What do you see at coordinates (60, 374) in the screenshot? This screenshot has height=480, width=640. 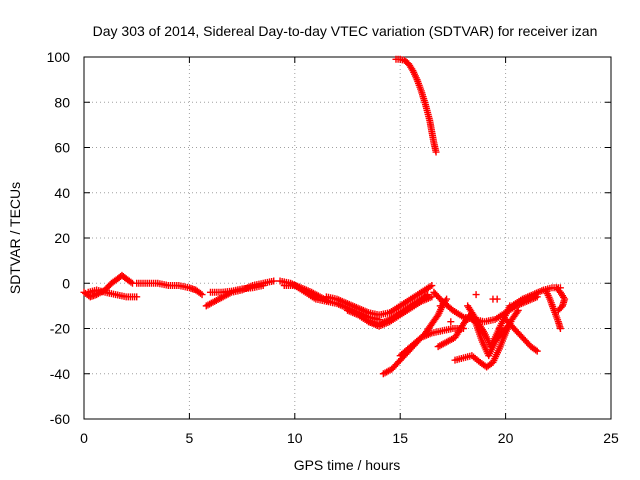 I see `y-tick-label: -40` at bounding box center [60, 374].